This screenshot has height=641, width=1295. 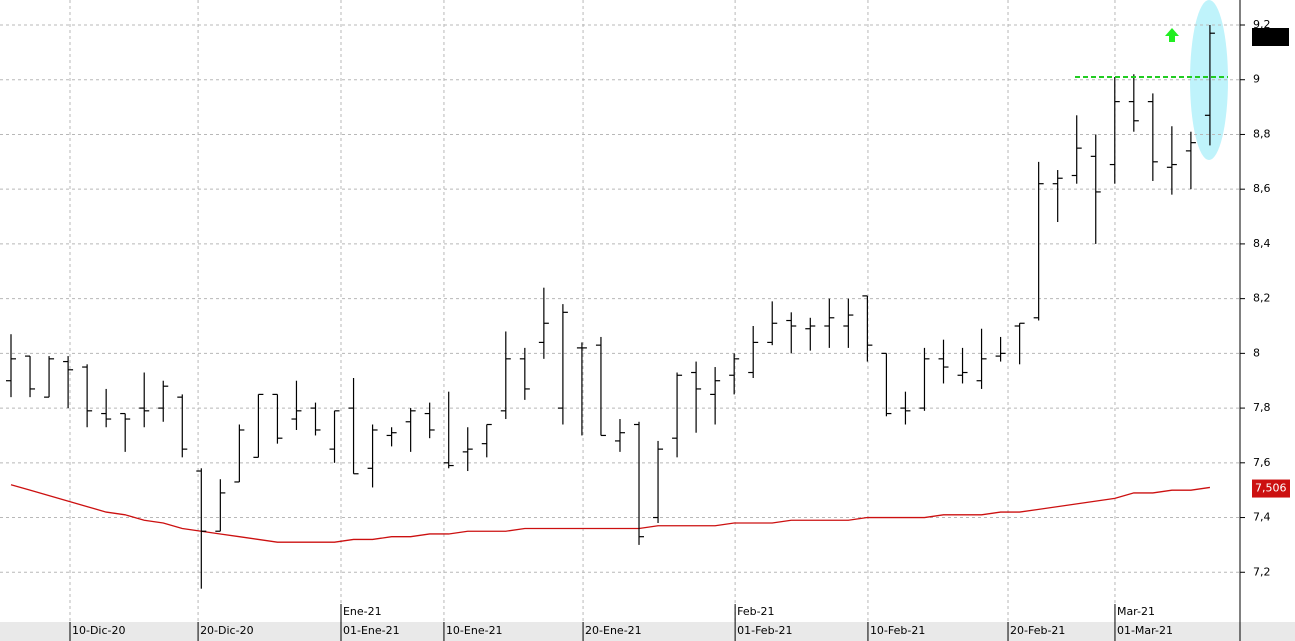 What do you see at coordinates (1262, 407) in the screenshot?
I see `y-tick-label: 7,8` at bounding box center [1262, 407].